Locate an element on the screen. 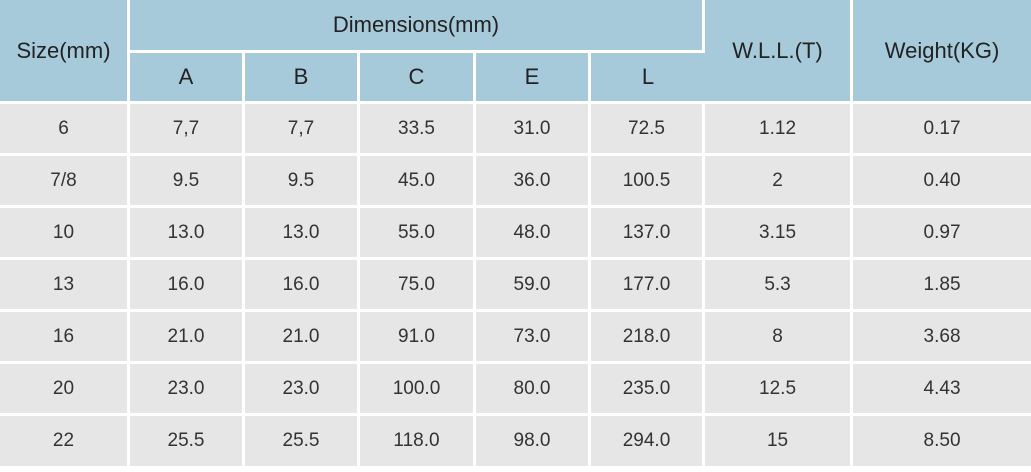 The height and width of the screenshot is (472, 1031). table-row: 6 7,7 7,7 33.5 31.0 72.5 1.12 0.17 is located at coordinates (515, 130).